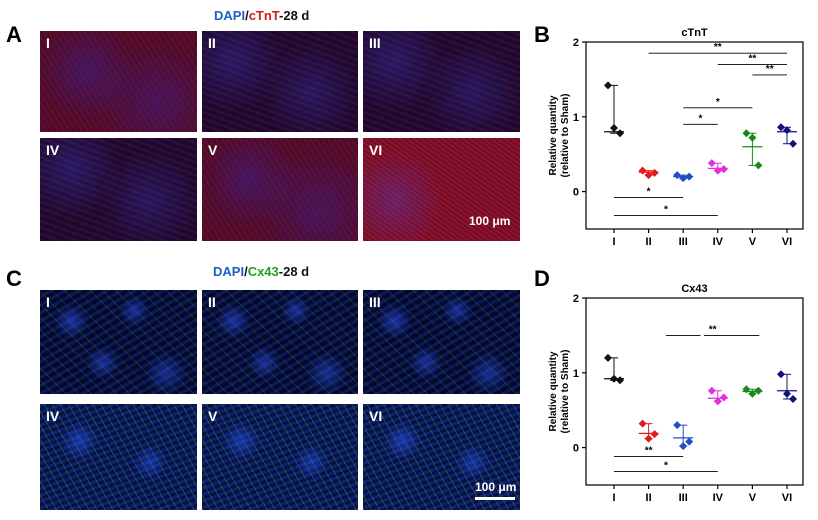 The width and height of the screenshot is (818, 520). I want to click on cx43-image-v: V, so click(280, 457).